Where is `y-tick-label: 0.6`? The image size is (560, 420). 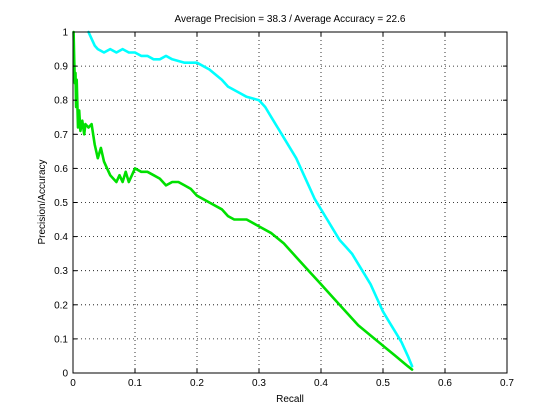 y-tick-label: 0.6 is located at coordinates (61, 169).